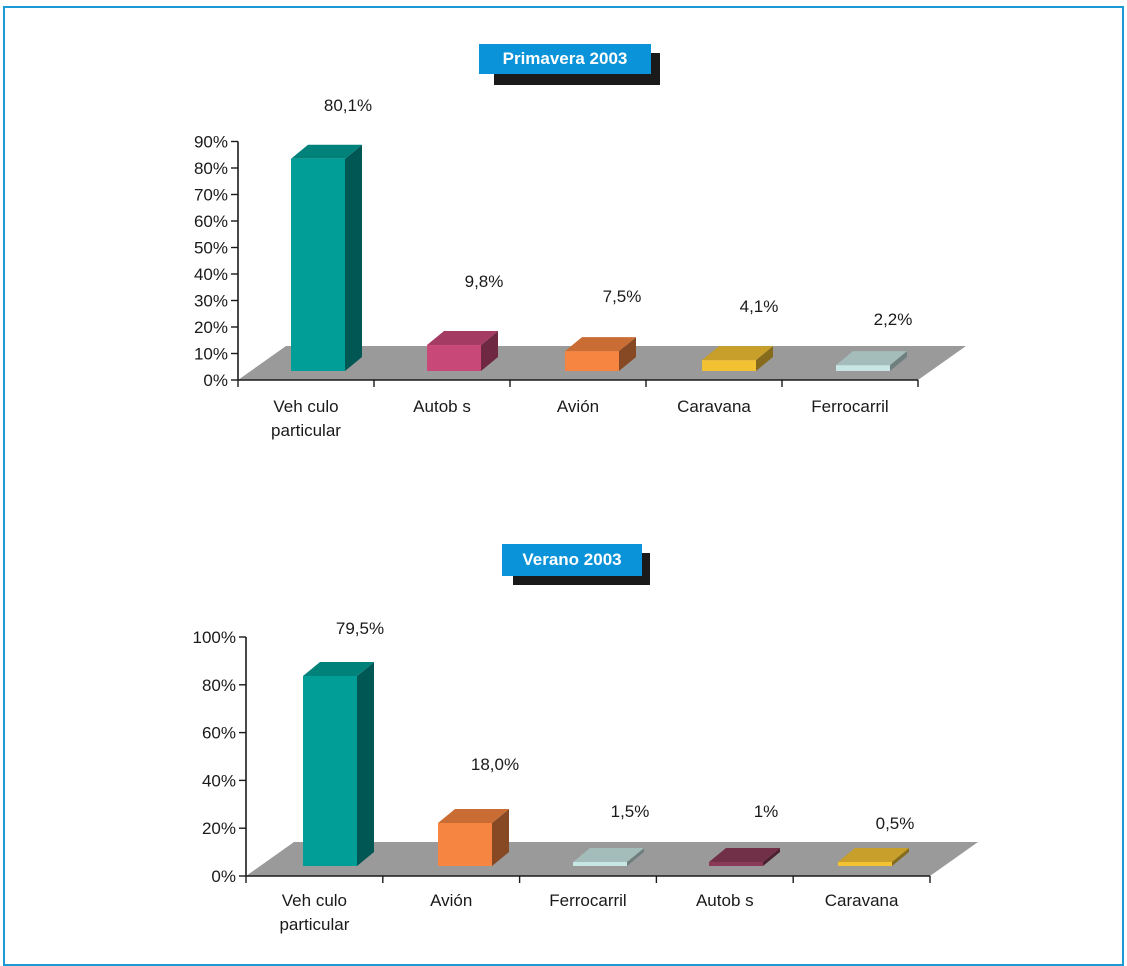 This screenshot has width=1127, height=966. I want to click on chart-1-y-tick-label: 90%, so click(211, 142).